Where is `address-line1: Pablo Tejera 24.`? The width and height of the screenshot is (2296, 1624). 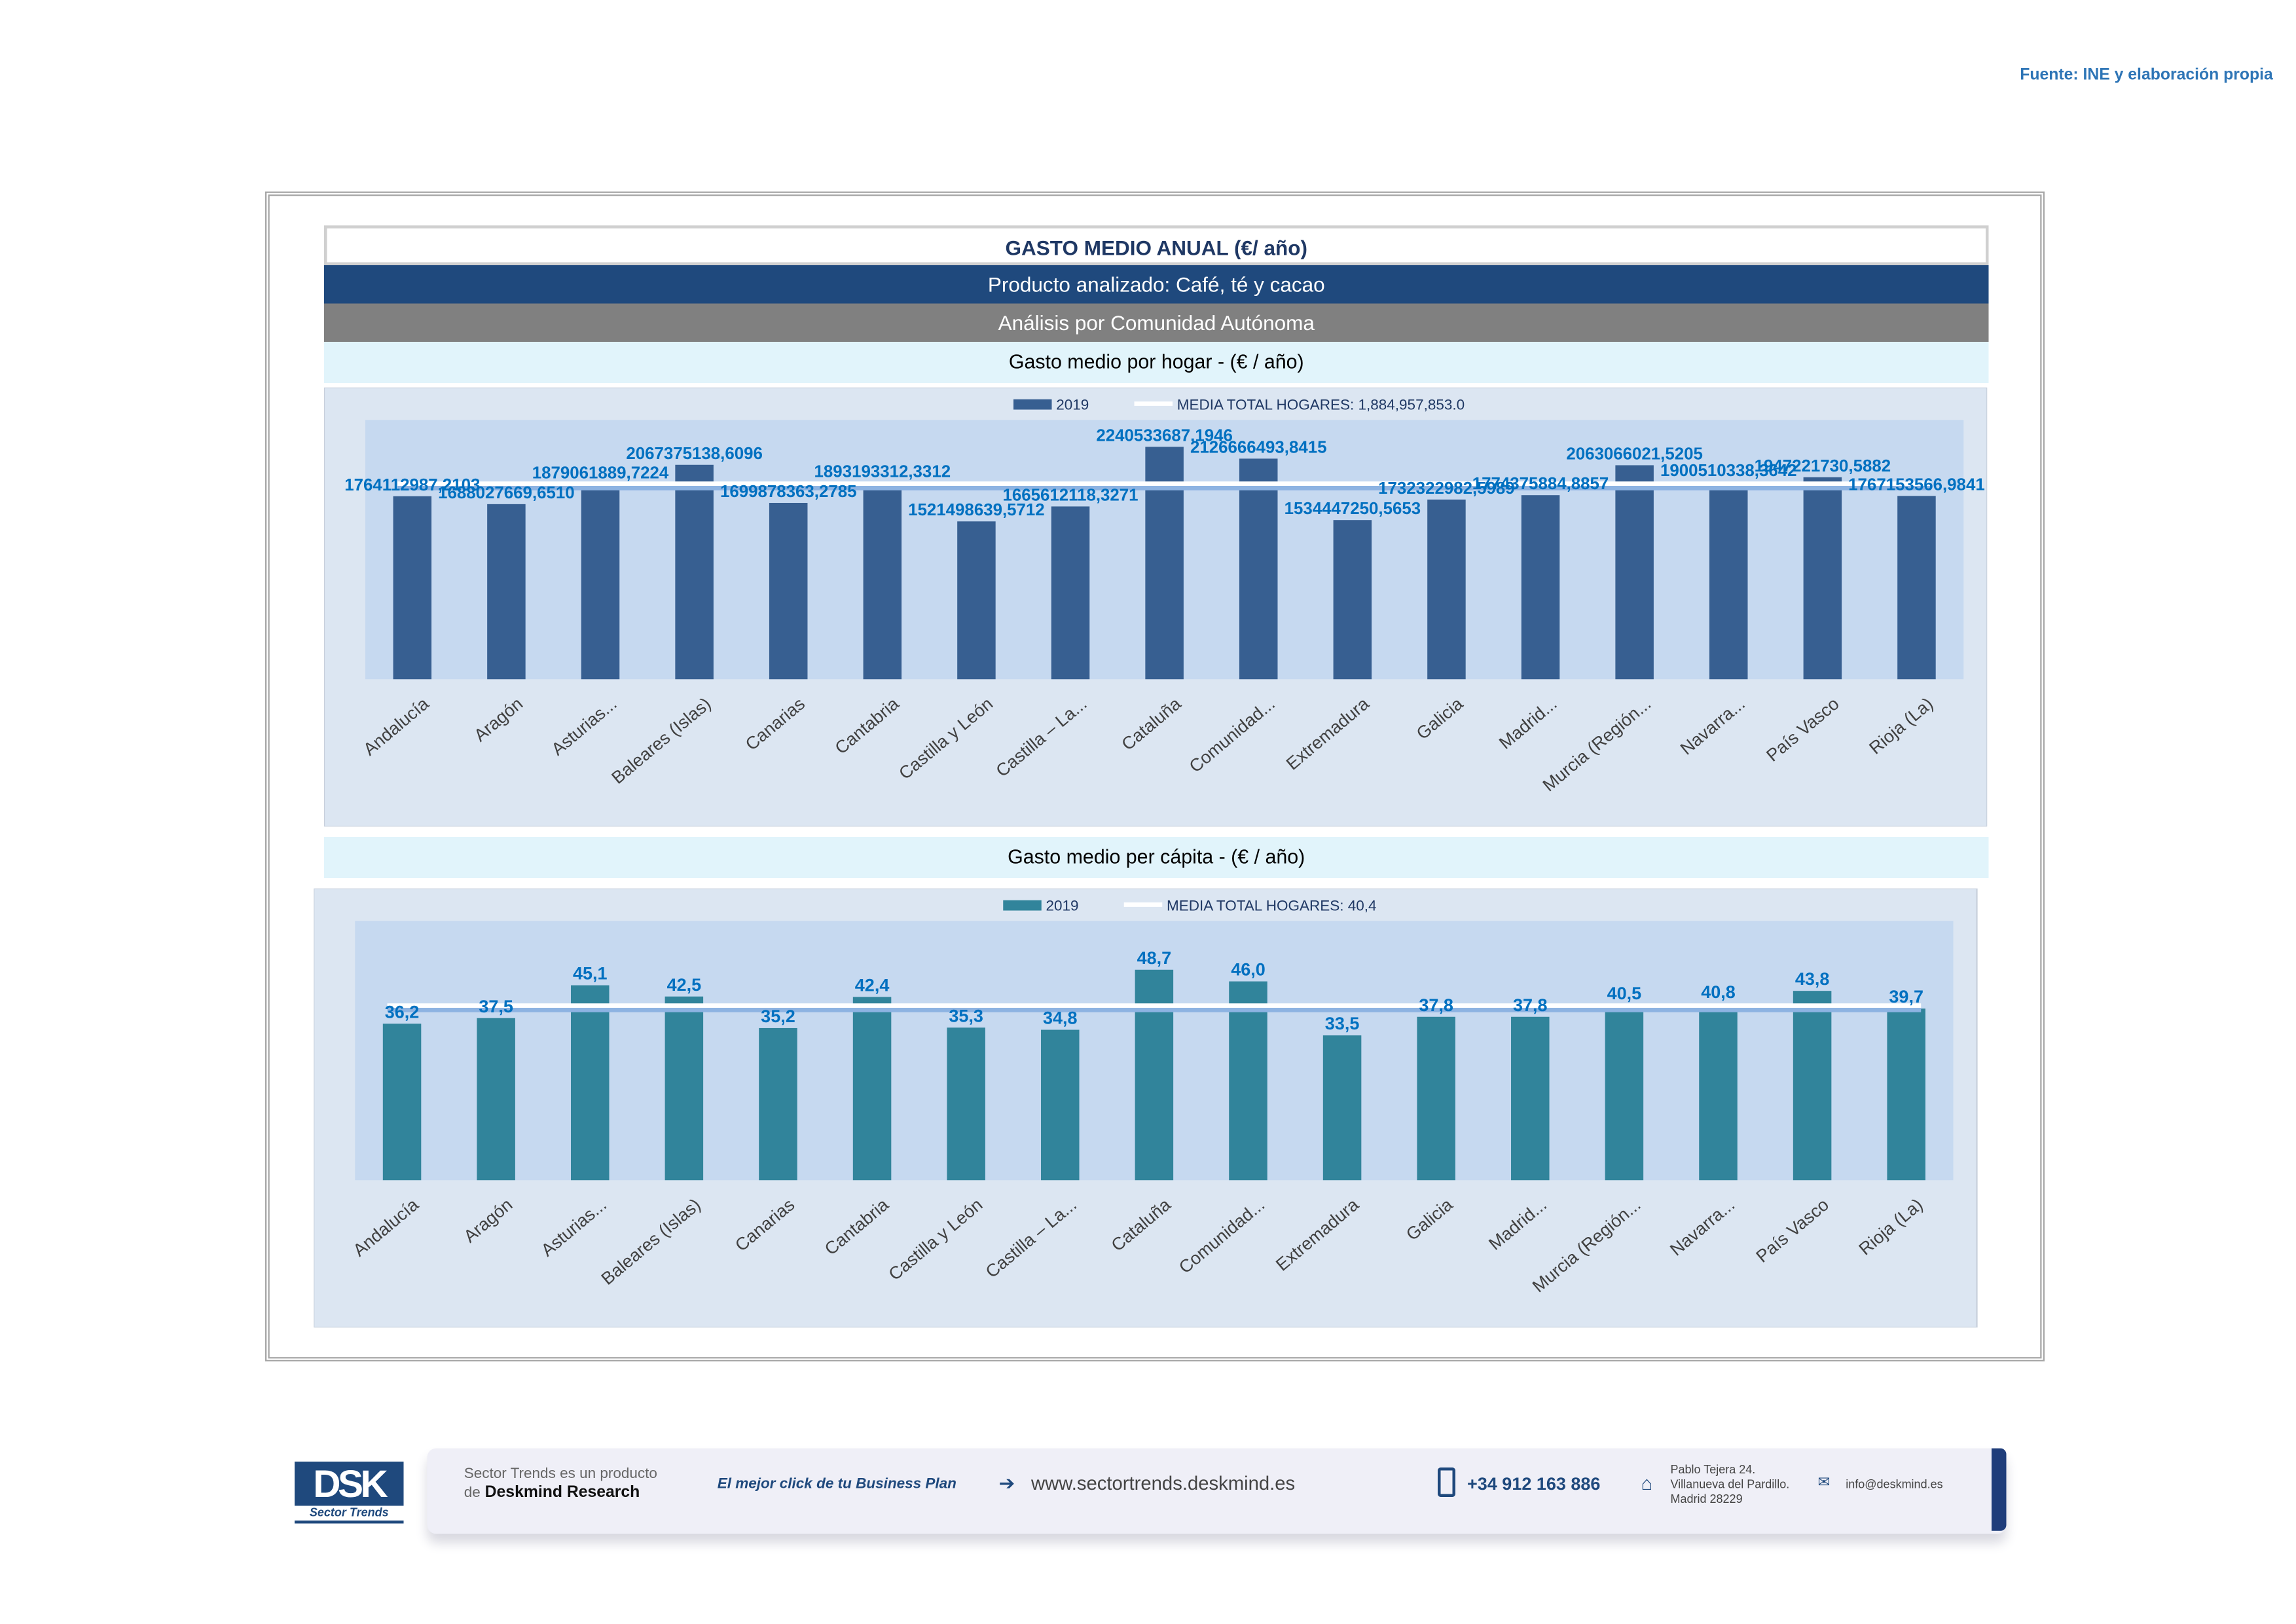
address-line1: Pablo Tejera 24. is located at coordinates (1713, 1470).